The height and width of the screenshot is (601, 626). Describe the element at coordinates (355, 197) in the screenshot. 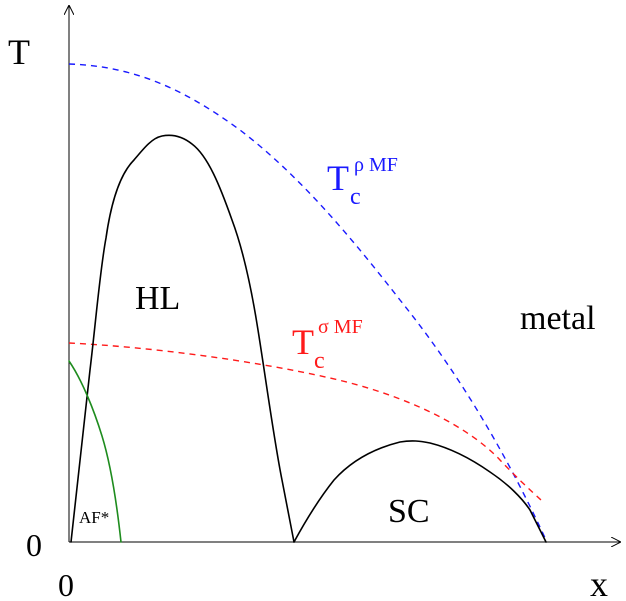

I see `tc-rho-mf-subscript: c` at that location.